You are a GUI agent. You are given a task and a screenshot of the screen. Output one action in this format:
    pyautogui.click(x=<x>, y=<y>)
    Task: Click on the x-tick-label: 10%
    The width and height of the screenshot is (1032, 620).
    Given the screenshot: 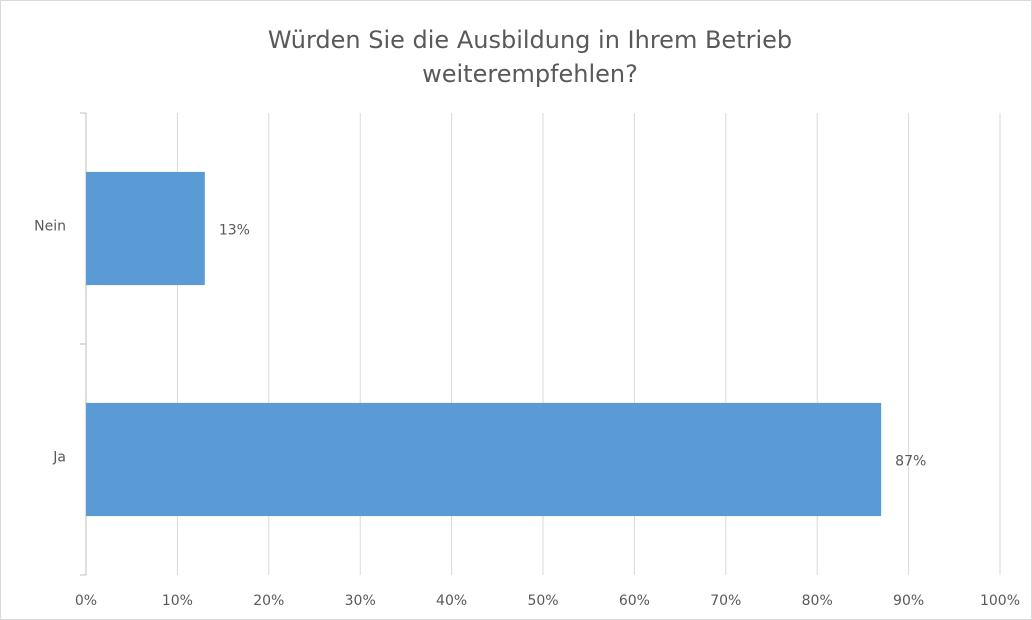 What is the action you would take?
    pyautogui.click(x=177, y=601)
    